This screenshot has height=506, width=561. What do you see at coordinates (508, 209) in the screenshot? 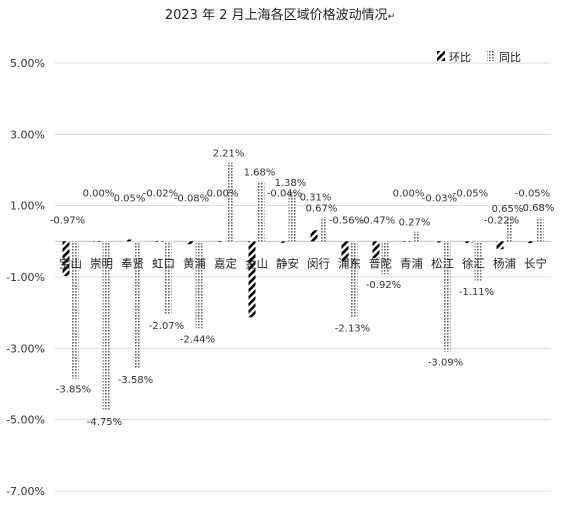
I see `data-label-yoy: 0.65%` at bounding box center [508, 209].